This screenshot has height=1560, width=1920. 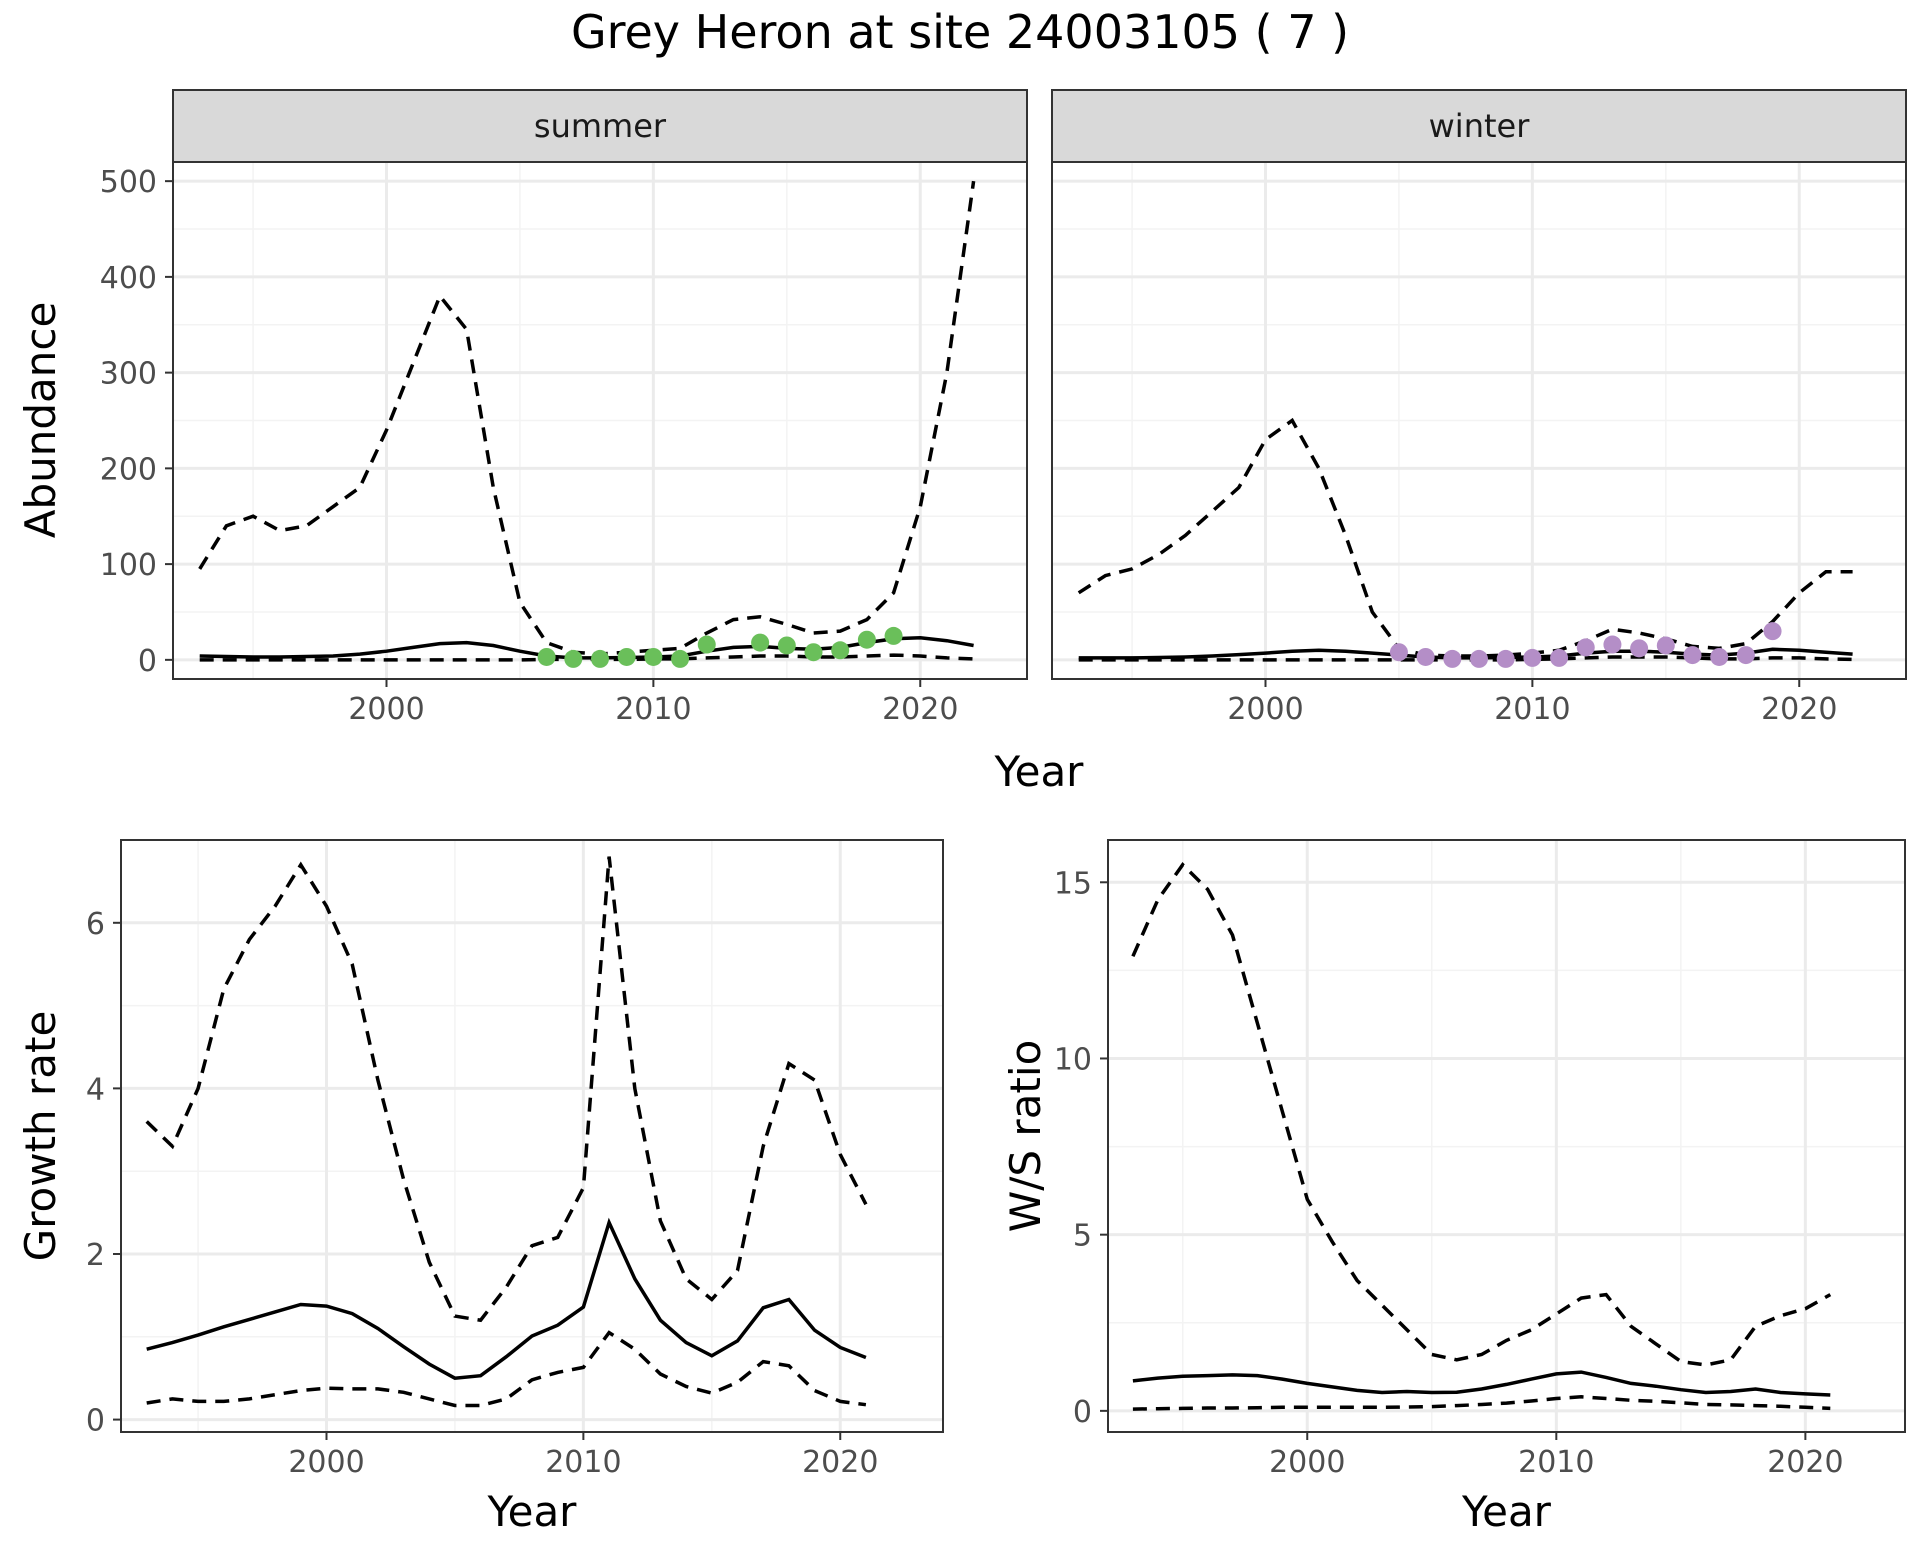 What do you see at coordinates (1073, 1059) in the screenshot?
I see `y-tick-label: 10` at bounding box center [1073, 1059].